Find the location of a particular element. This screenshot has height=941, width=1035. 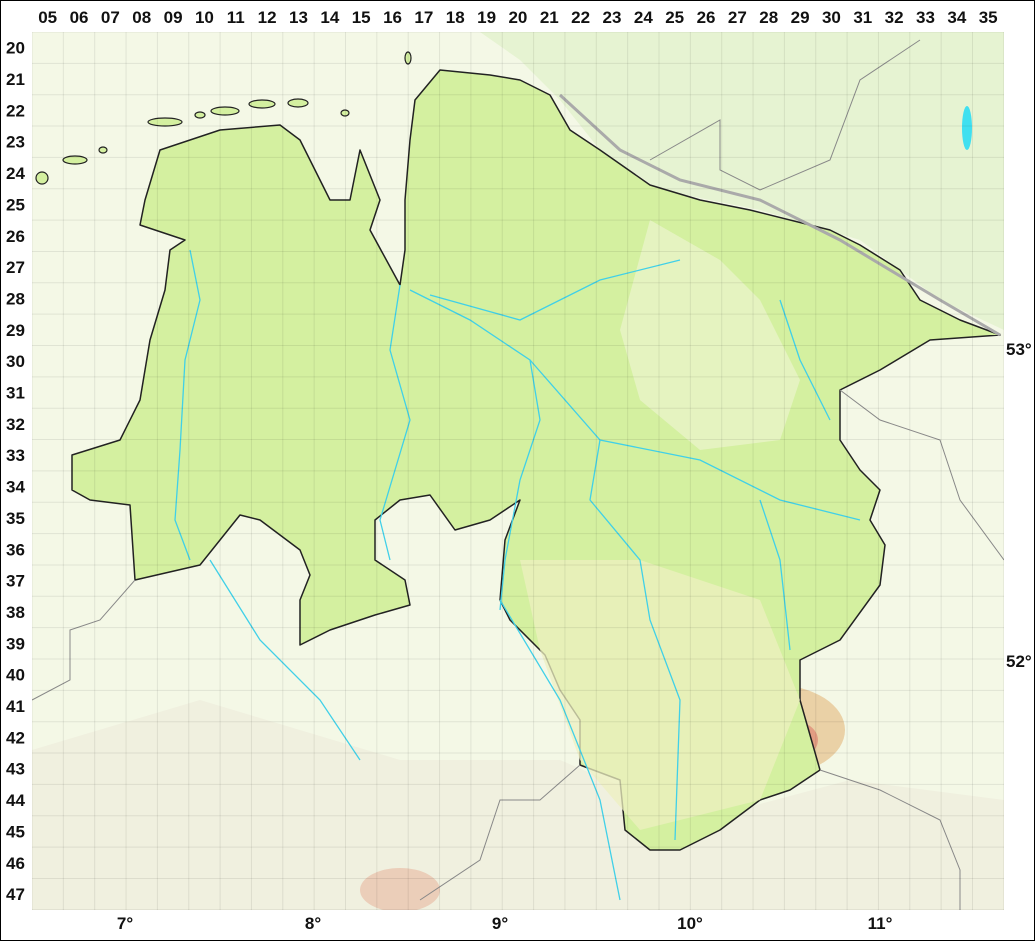

column-label: 24 is located at coordinates (643, 17).